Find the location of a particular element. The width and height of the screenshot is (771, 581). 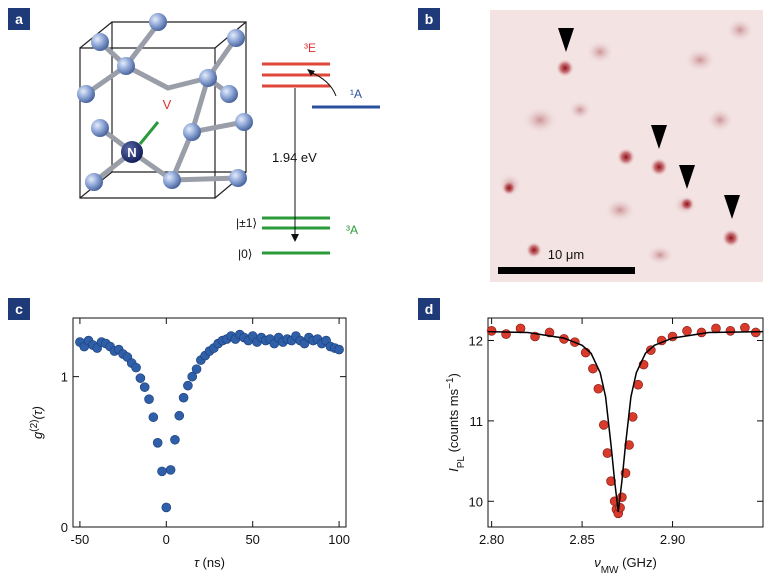

y-axis-label: g(2)(τ) is located at coordinates (37, 422).